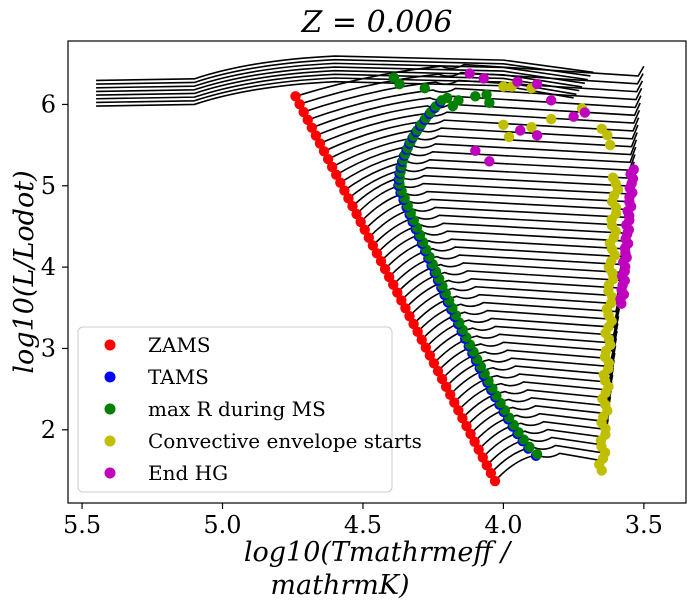  What do you see at coordinates (235, 409) in the screenshot?
I see `legend-box` at bounding box center [235, 409].